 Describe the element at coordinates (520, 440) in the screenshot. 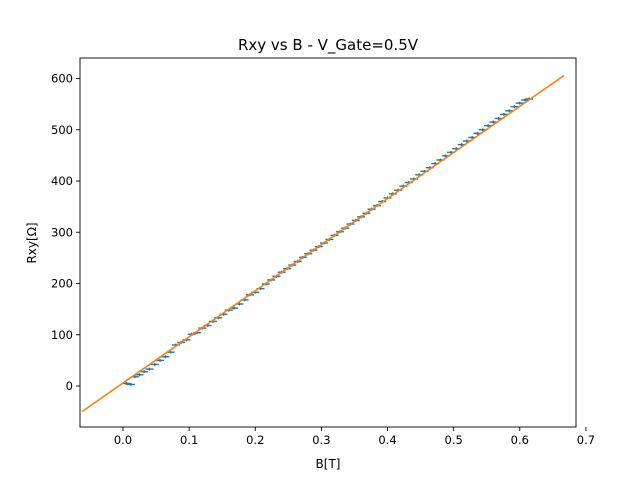

I see `x-tick-label: 0.6` at that location.